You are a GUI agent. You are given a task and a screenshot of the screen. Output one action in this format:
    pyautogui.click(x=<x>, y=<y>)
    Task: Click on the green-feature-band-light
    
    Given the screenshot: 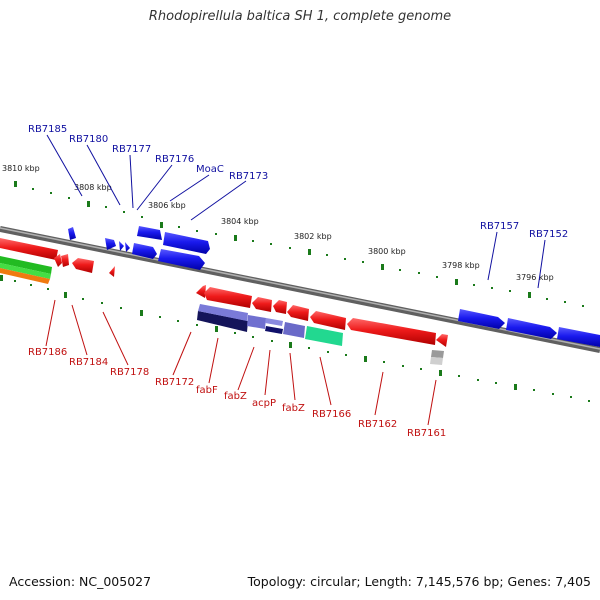 What is the action you would take?
    pyautogui.click(x=25, y=271)
    